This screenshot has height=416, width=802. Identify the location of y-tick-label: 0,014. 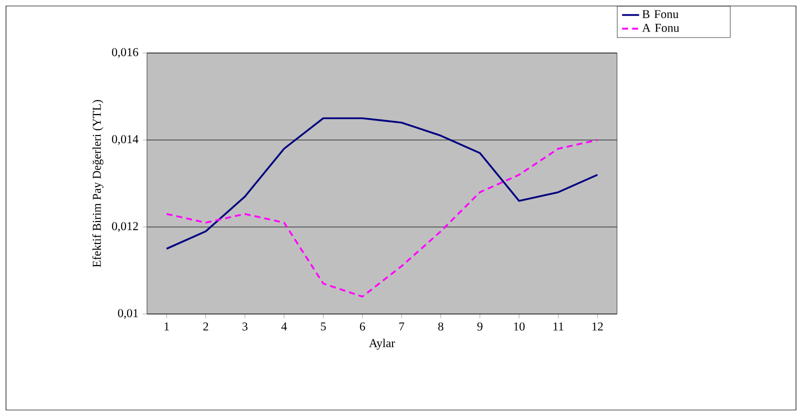
(125, 140).